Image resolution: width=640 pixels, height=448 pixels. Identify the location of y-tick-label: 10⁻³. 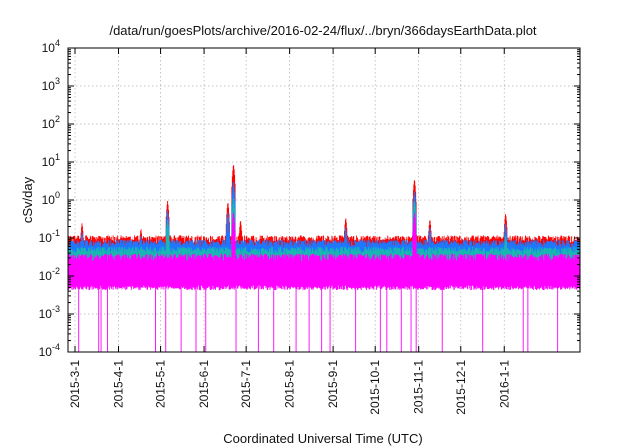
(49, 312).